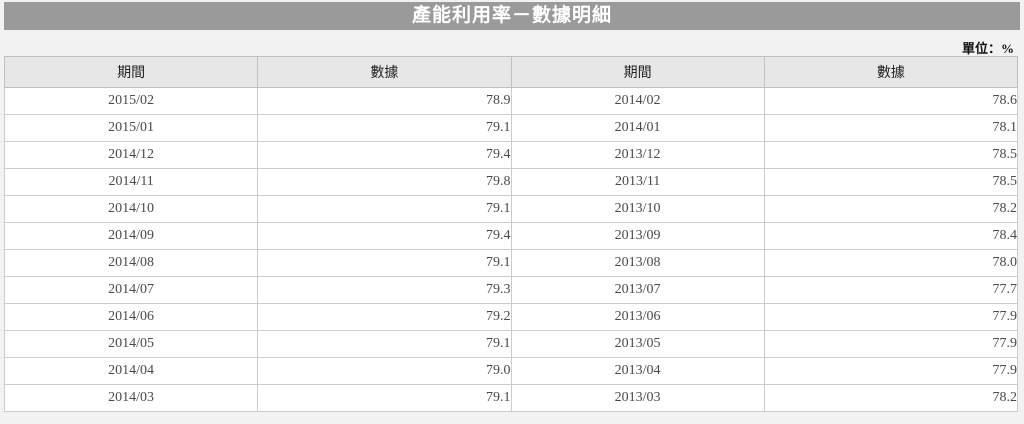 This screenshot has height=424, width=1024. Describe the element at coordinates (637, 344) in the screenshot. I see `period-cell: 2013/05` at that location.